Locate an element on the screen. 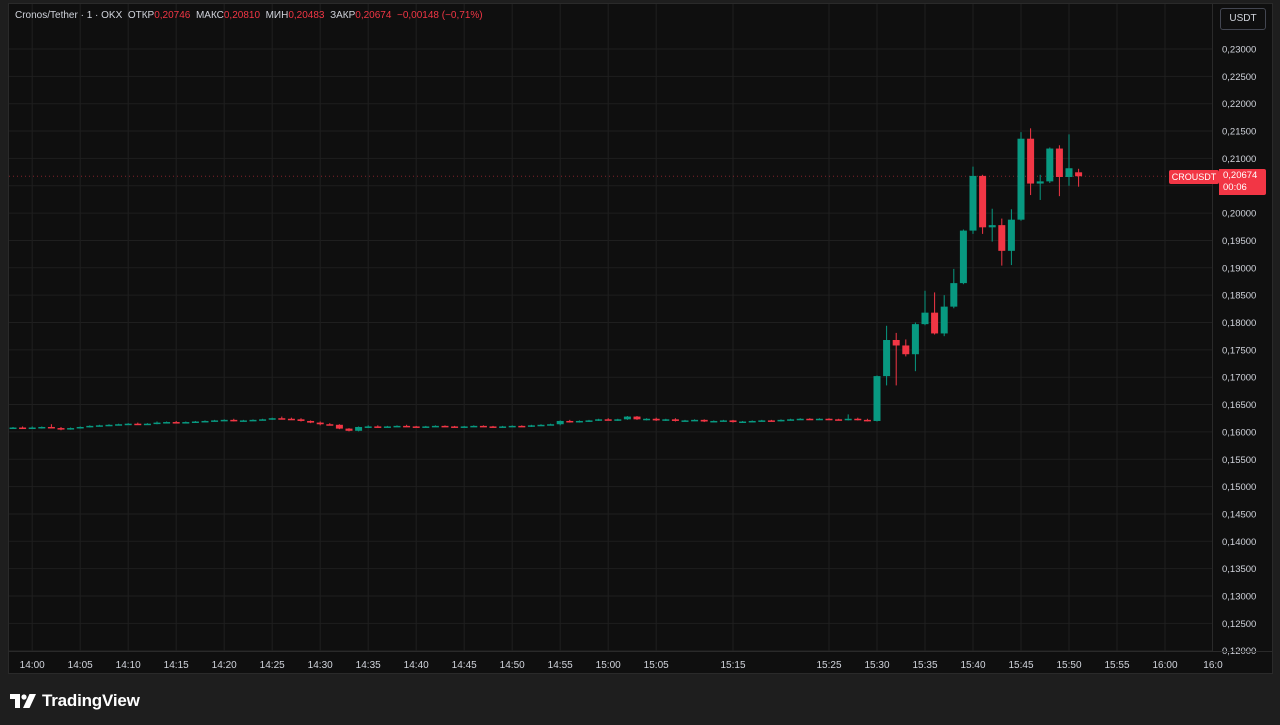  x-tick-label: 14:35 is located at coordinates (368, 665).